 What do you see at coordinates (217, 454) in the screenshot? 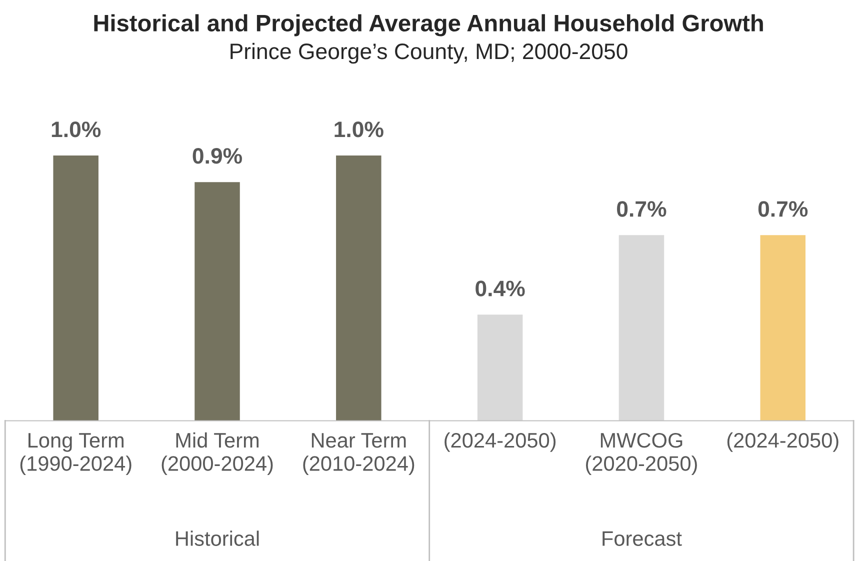
I see `x-tick-label: Mid Term (2000-2024)` at bounding box center [217, 454].